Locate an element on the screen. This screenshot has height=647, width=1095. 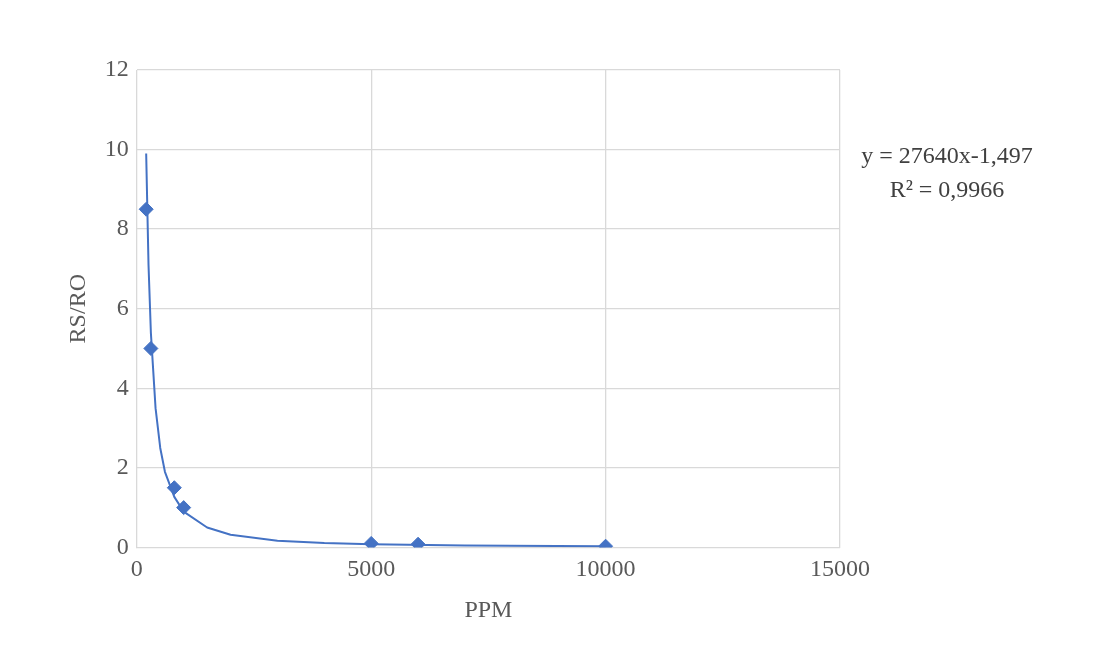
x-tick-label: 10000 is located at coordinates (605, 568).